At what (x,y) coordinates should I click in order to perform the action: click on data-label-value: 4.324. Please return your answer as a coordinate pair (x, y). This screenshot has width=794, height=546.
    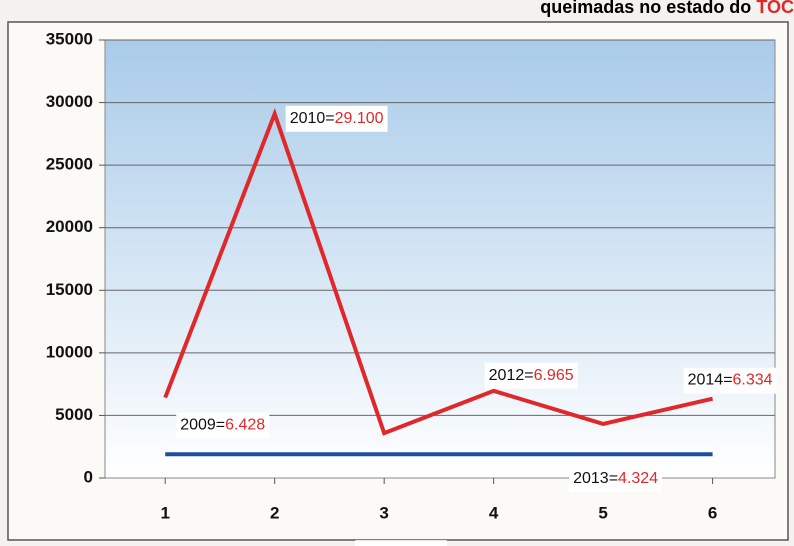
    Looking at the image, I should click on (638, 478).